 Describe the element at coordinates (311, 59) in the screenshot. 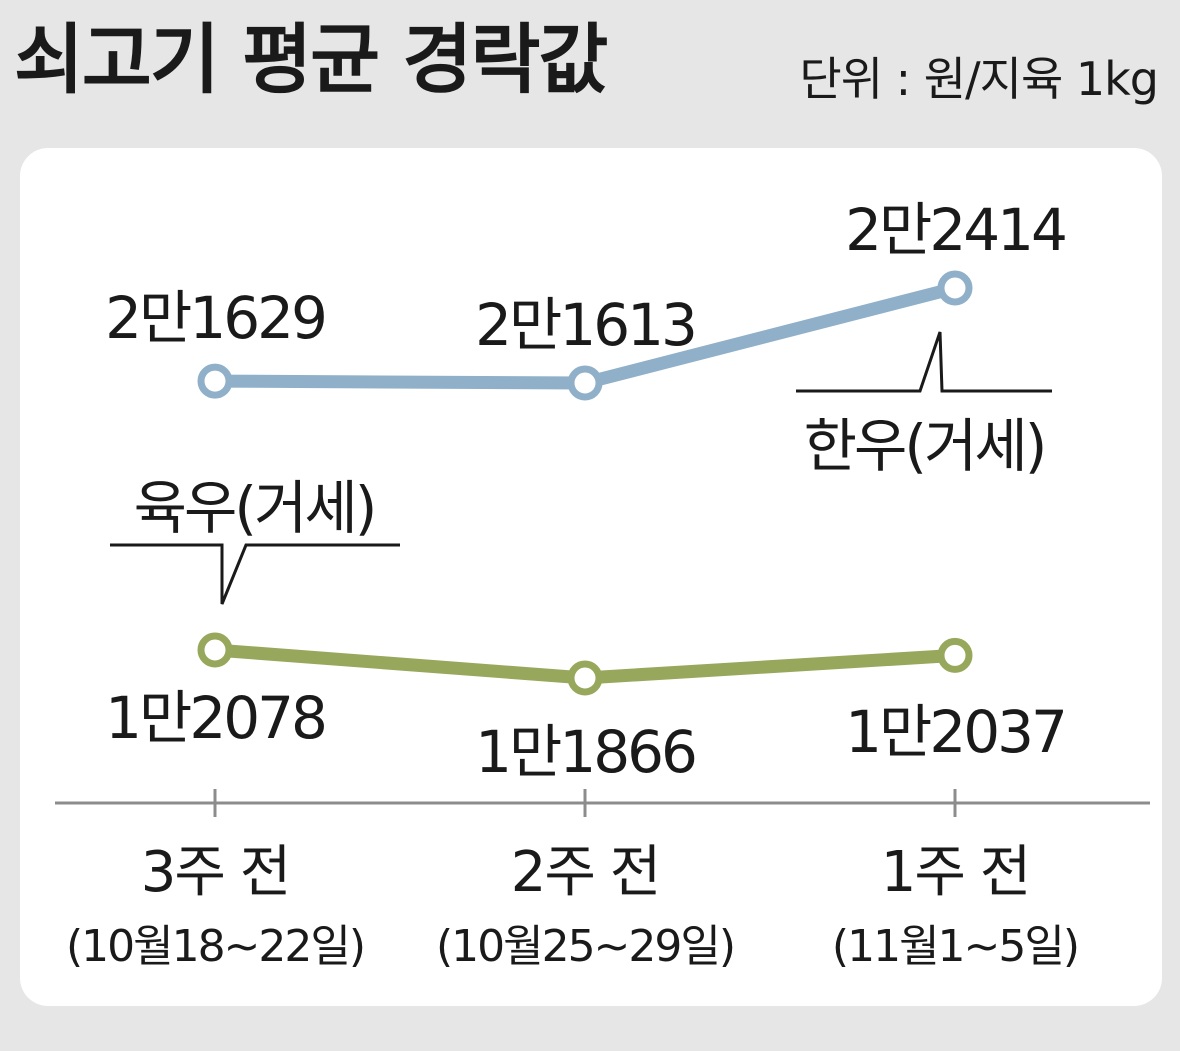

I see `chart-title: 쇠고기 평균 경락값` at that location.